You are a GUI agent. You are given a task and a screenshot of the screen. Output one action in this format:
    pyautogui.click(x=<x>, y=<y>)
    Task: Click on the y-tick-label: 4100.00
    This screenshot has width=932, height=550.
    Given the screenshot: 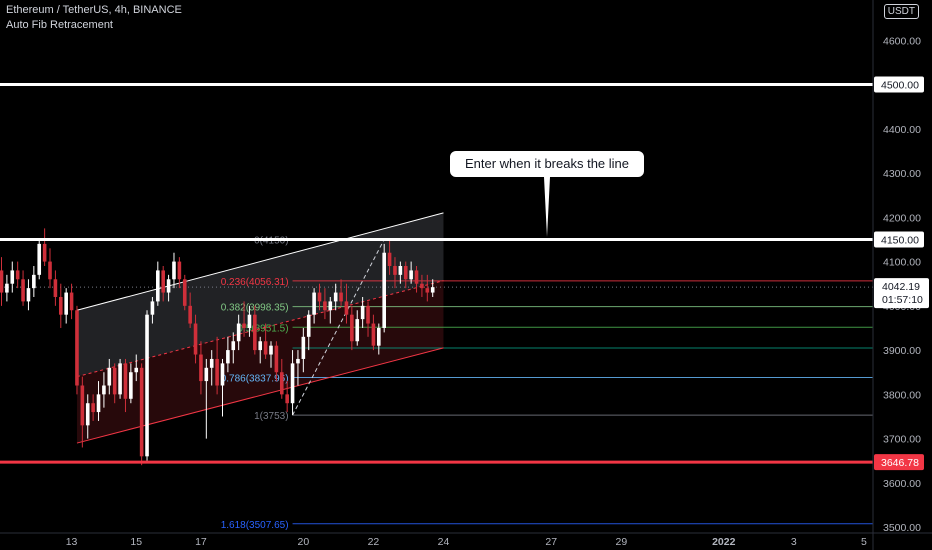 What is the action you would take?
    pyautogui.click(x=902, y=263)
    